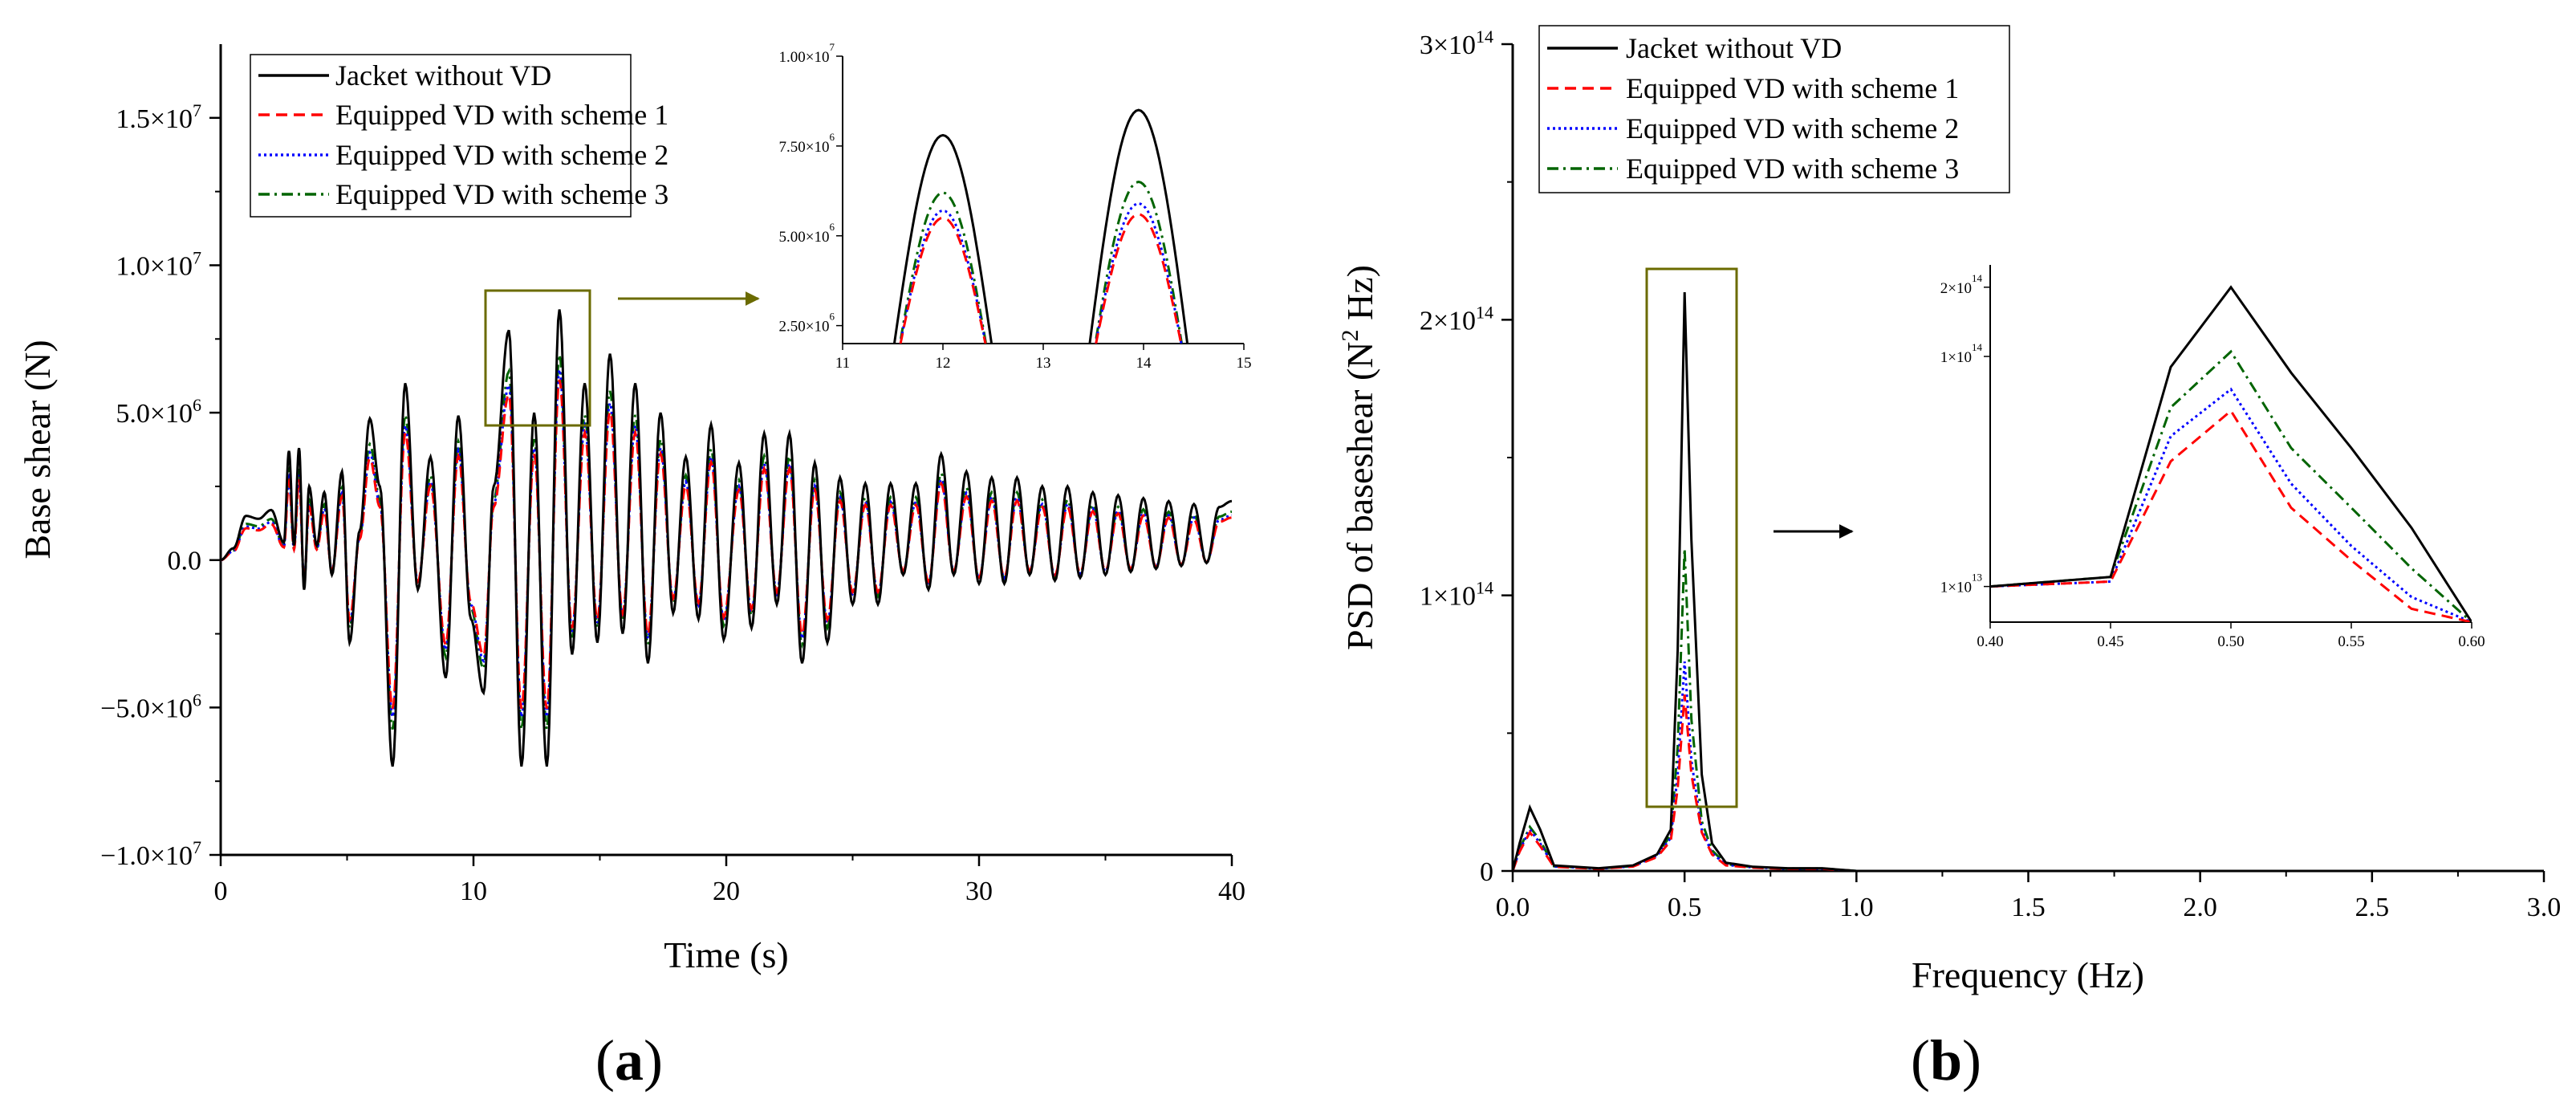  What do you see at coordinates (2028, 907) in the screenshot?
I see `b-xtick-label: 1.5` at bounding box center [2028, 907].